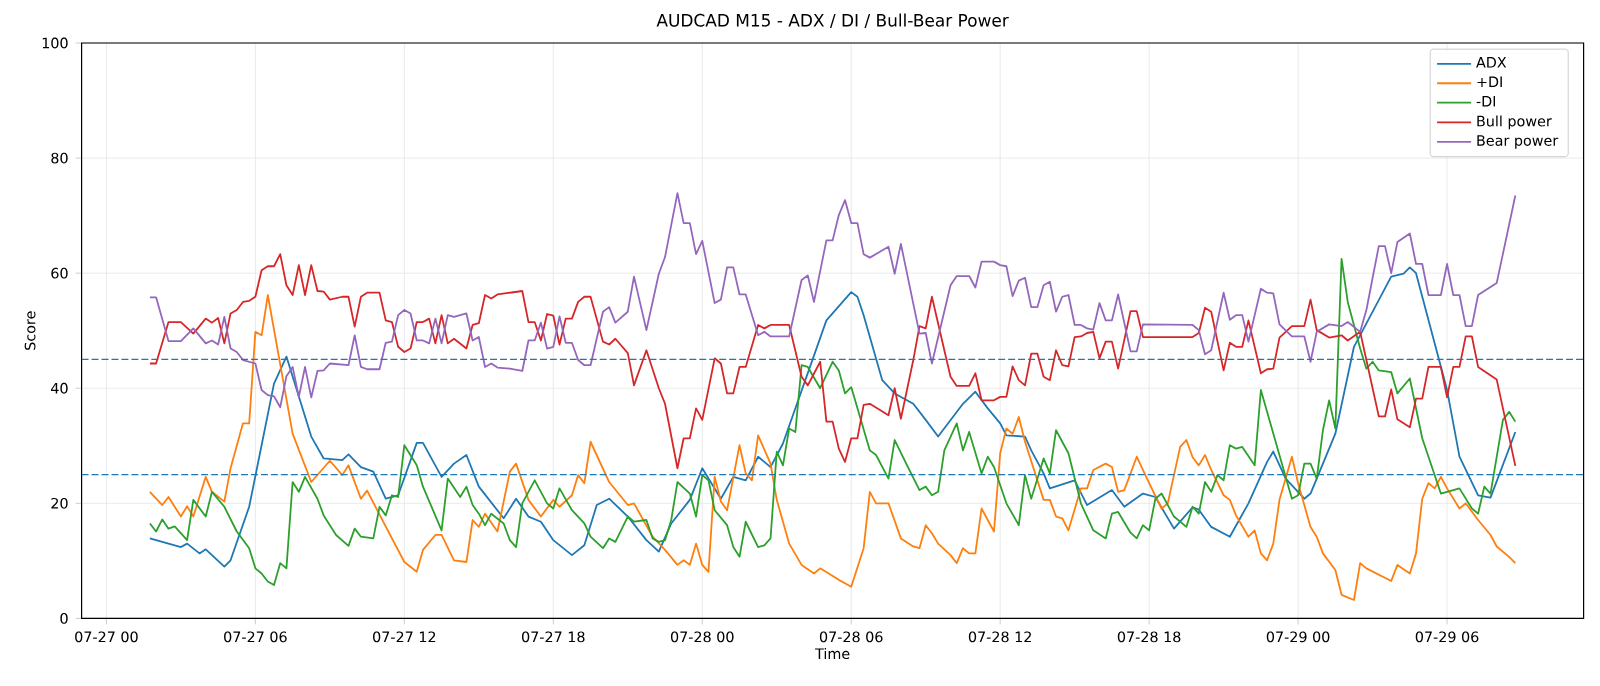 The width and height of the screenshot is (1600, 686). Describe the element at coordinates (64, 618) in the screenshot. I see `y-tick-label: 0` at that location.